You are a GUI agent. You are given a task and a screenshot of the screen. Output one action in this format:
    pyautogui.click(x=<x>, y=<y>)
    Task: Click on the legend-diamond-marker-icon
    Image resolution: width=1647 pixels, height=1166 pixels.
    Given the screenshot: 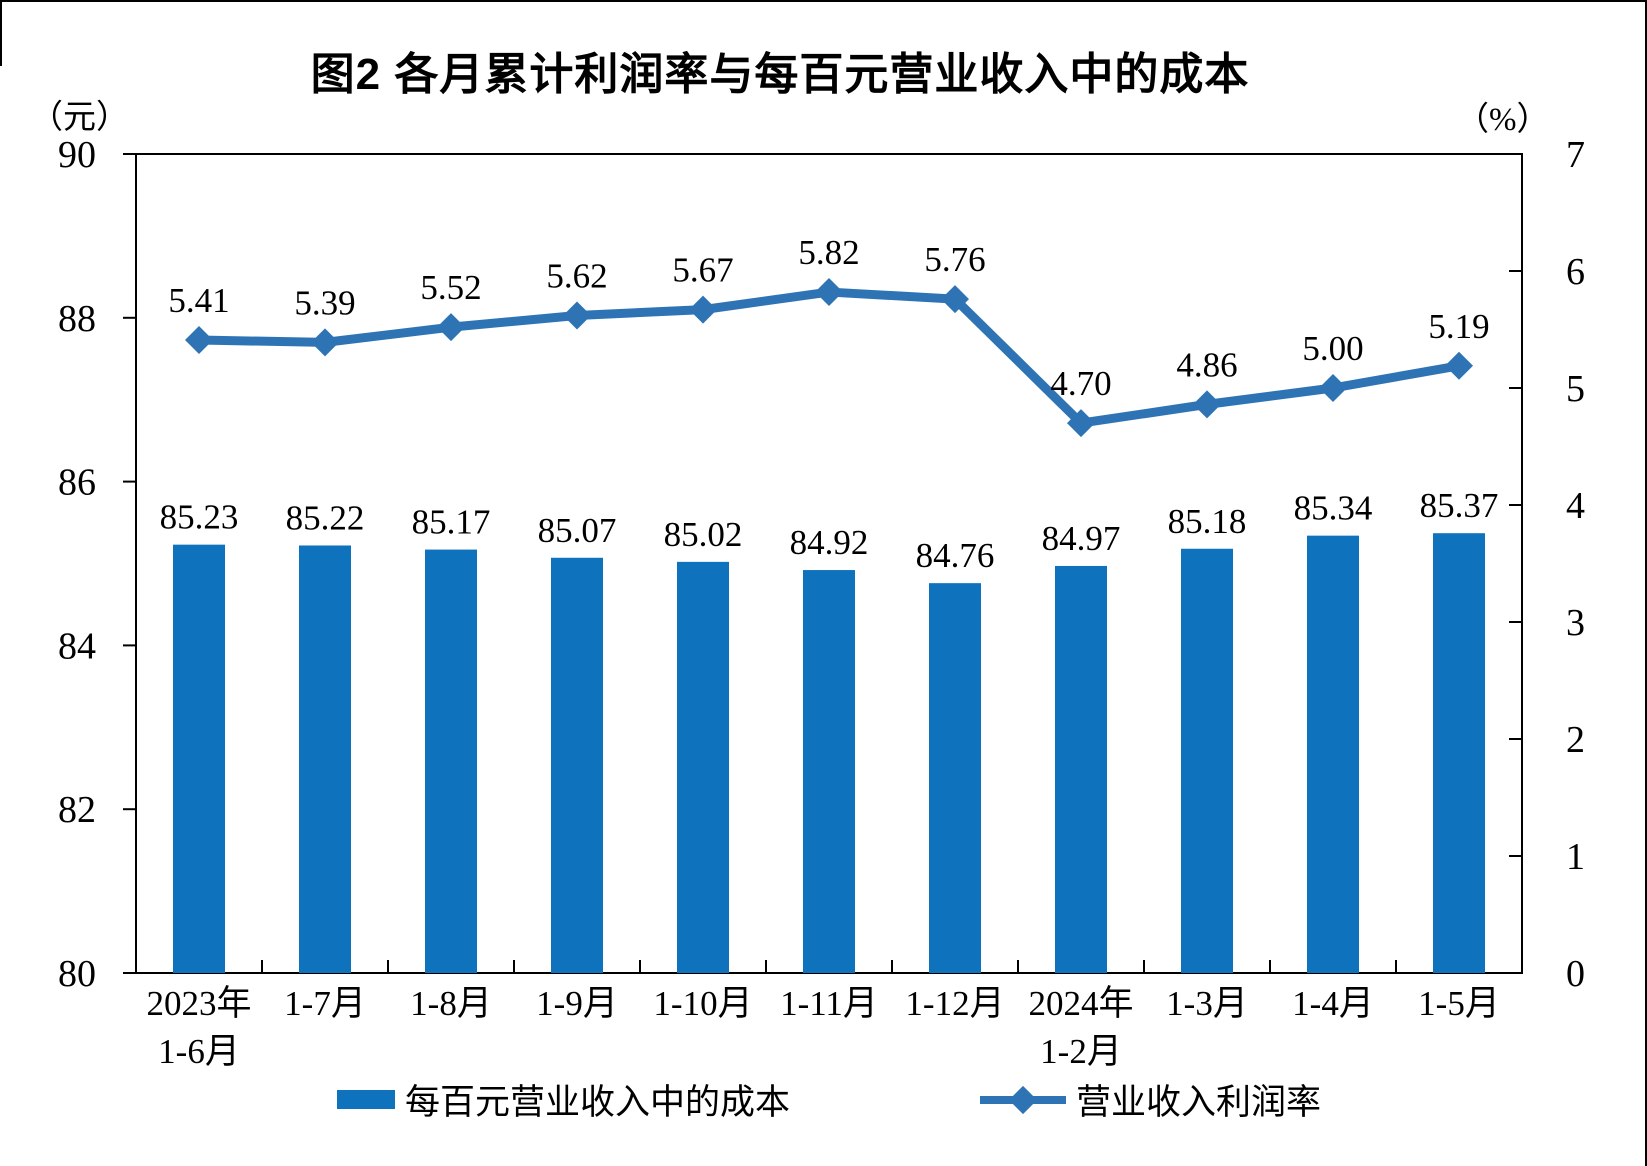 What is the action you would take?
    pyautogui.click(x=1023, y=1099)
    